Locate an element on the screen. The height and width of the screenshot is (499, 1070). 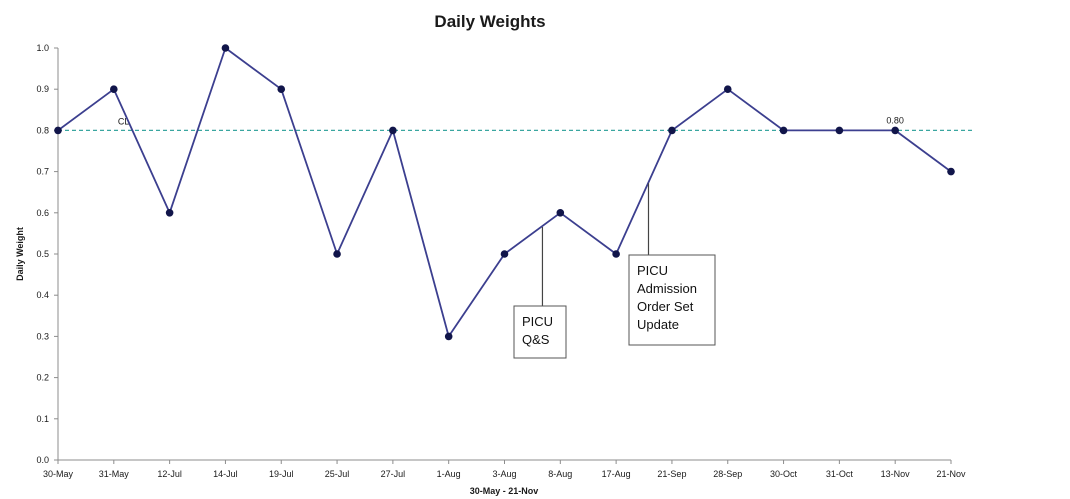
x-tick-label: 14-Jul is located at coordinates (225, 474).